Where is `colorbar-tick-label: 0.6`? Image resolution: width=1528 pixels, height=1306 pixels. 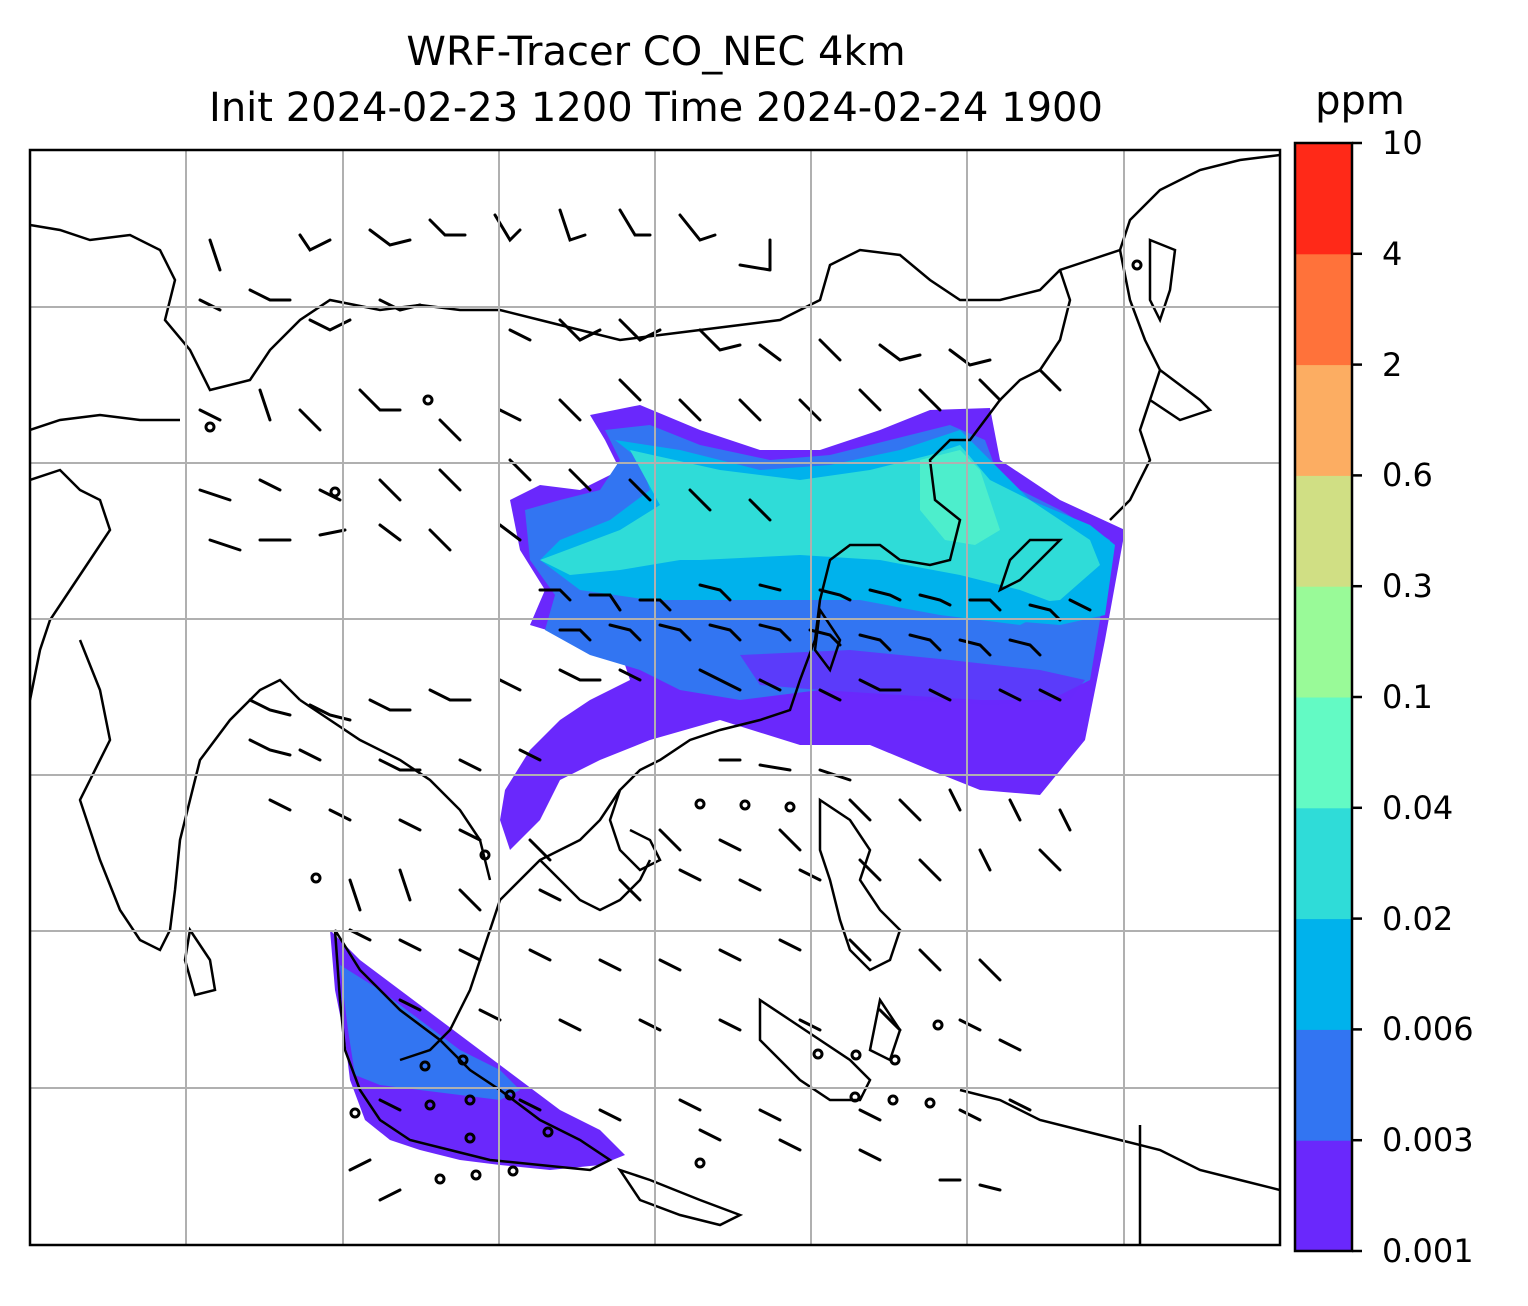 colorbar-tick-label: 0.6 is located at coordinates (1407, 475).